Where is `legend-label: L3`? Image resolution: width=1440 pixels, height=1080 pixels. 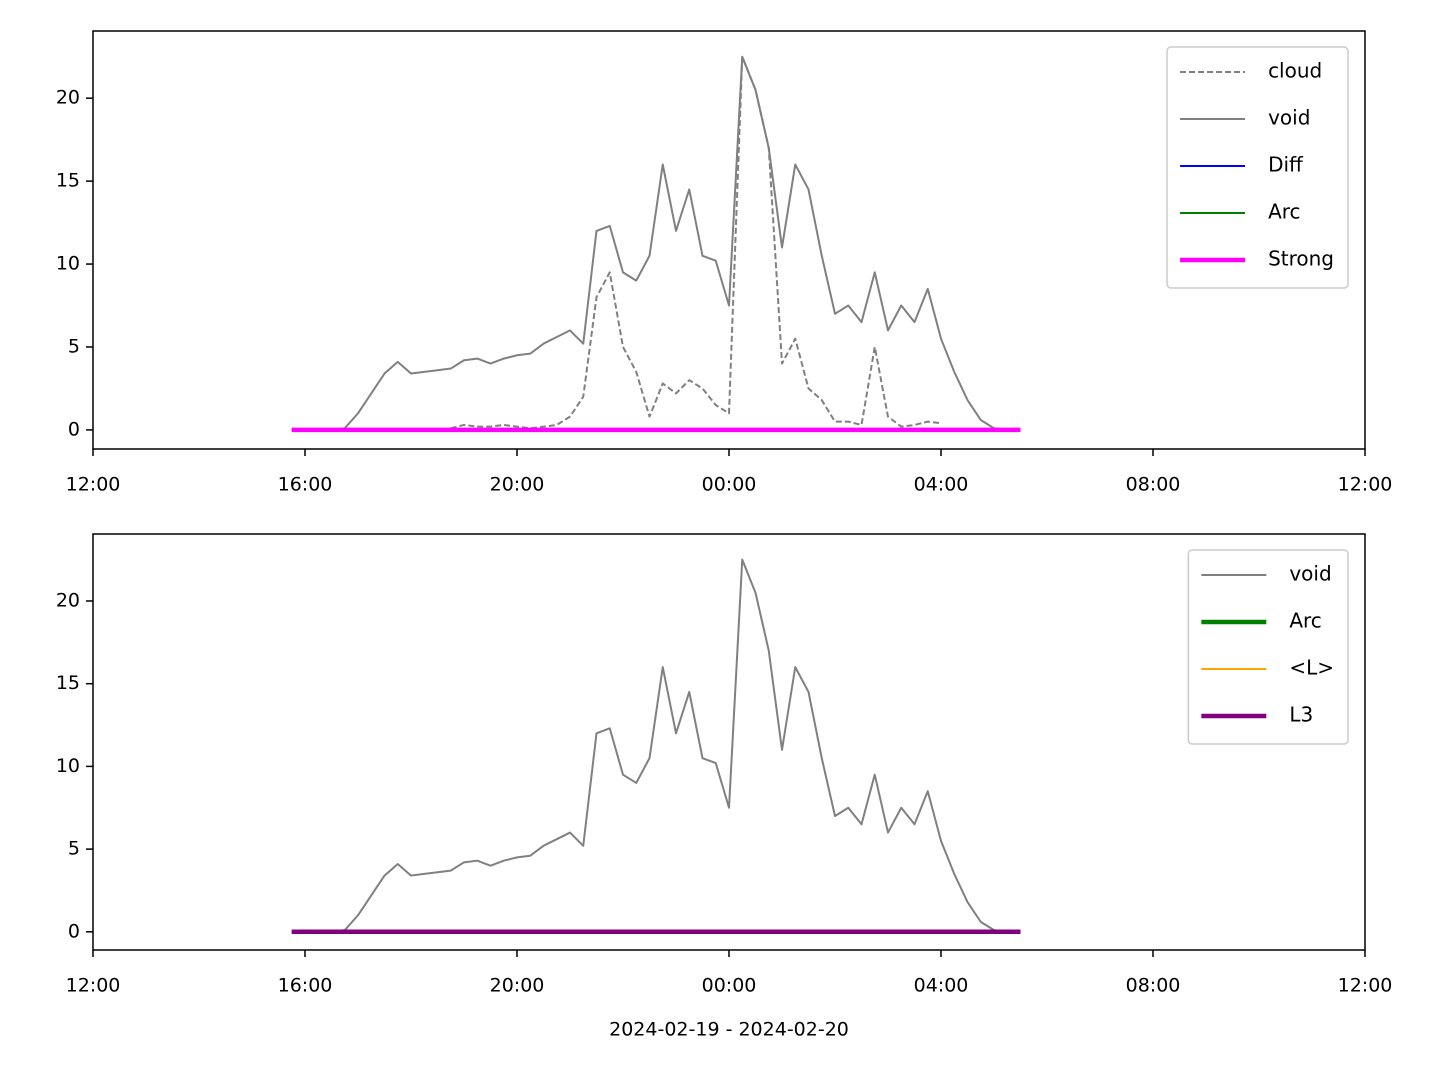
legend-label: L3 is located at coordinates (1301, 715).